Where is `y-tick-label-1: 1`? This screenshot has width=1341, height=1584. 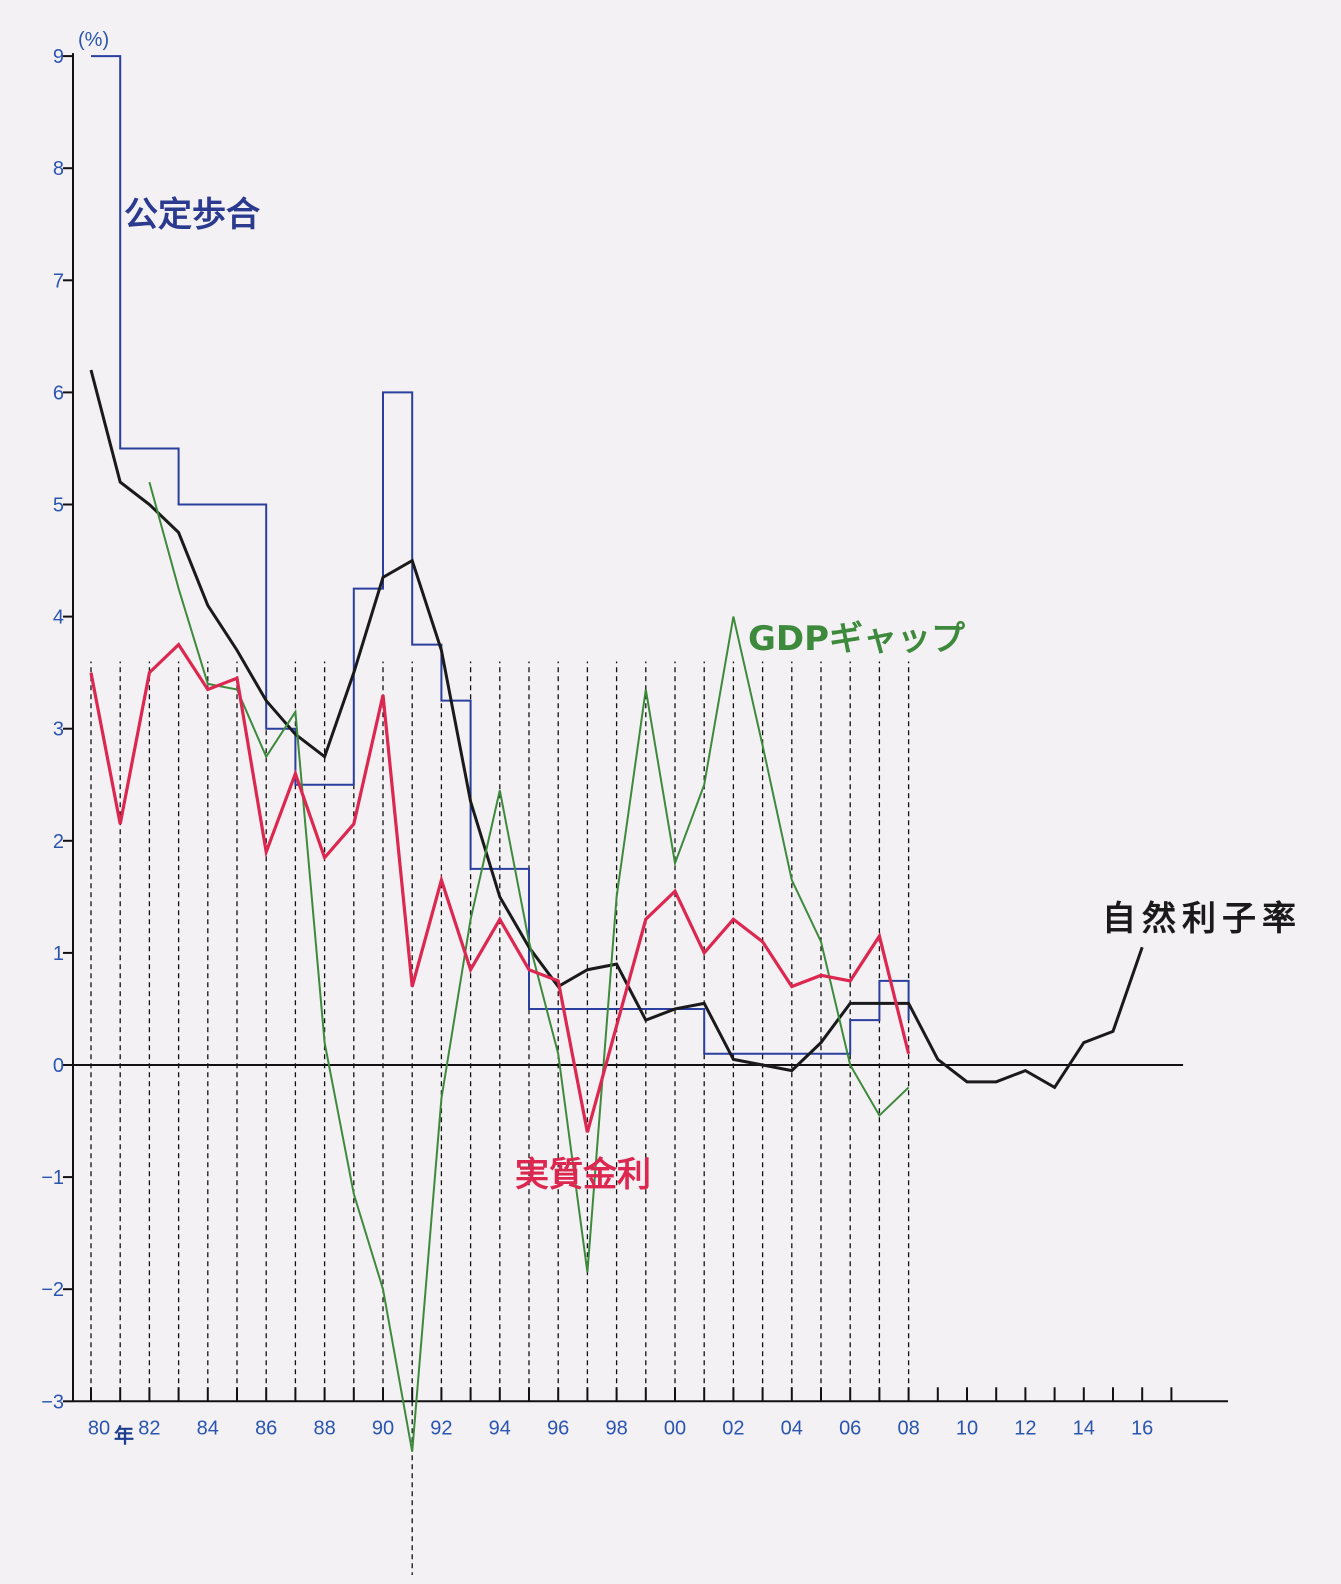
y-tick-label-1: 1 is located at coordinates (58, 954).